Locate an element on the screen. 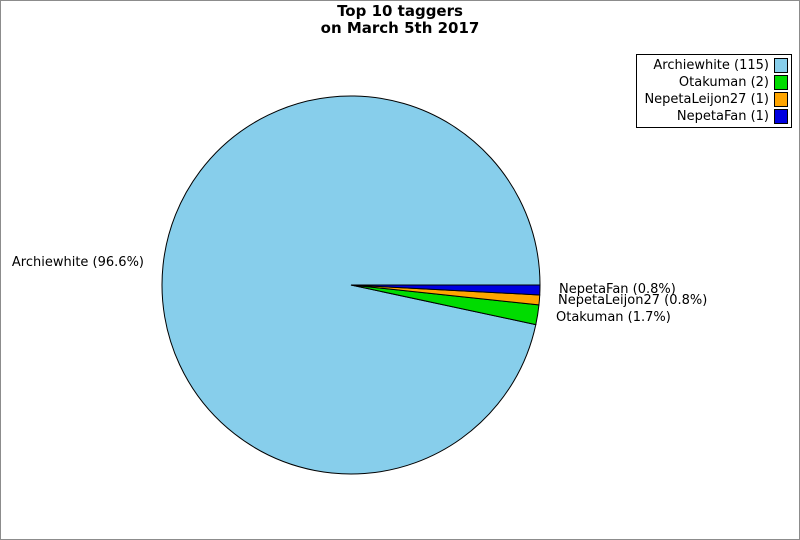 This screenshot has width=800, height=540. legend-item-nepetafan: NepetaFan (1) is located at coordinates (714, 116).